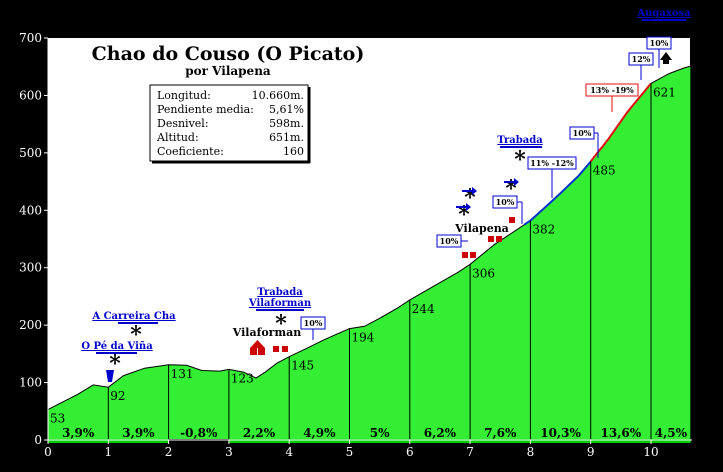 The height and width of the screenshot is (472, 723). I want to click on x-tick-label: 7, so click(470, 452).